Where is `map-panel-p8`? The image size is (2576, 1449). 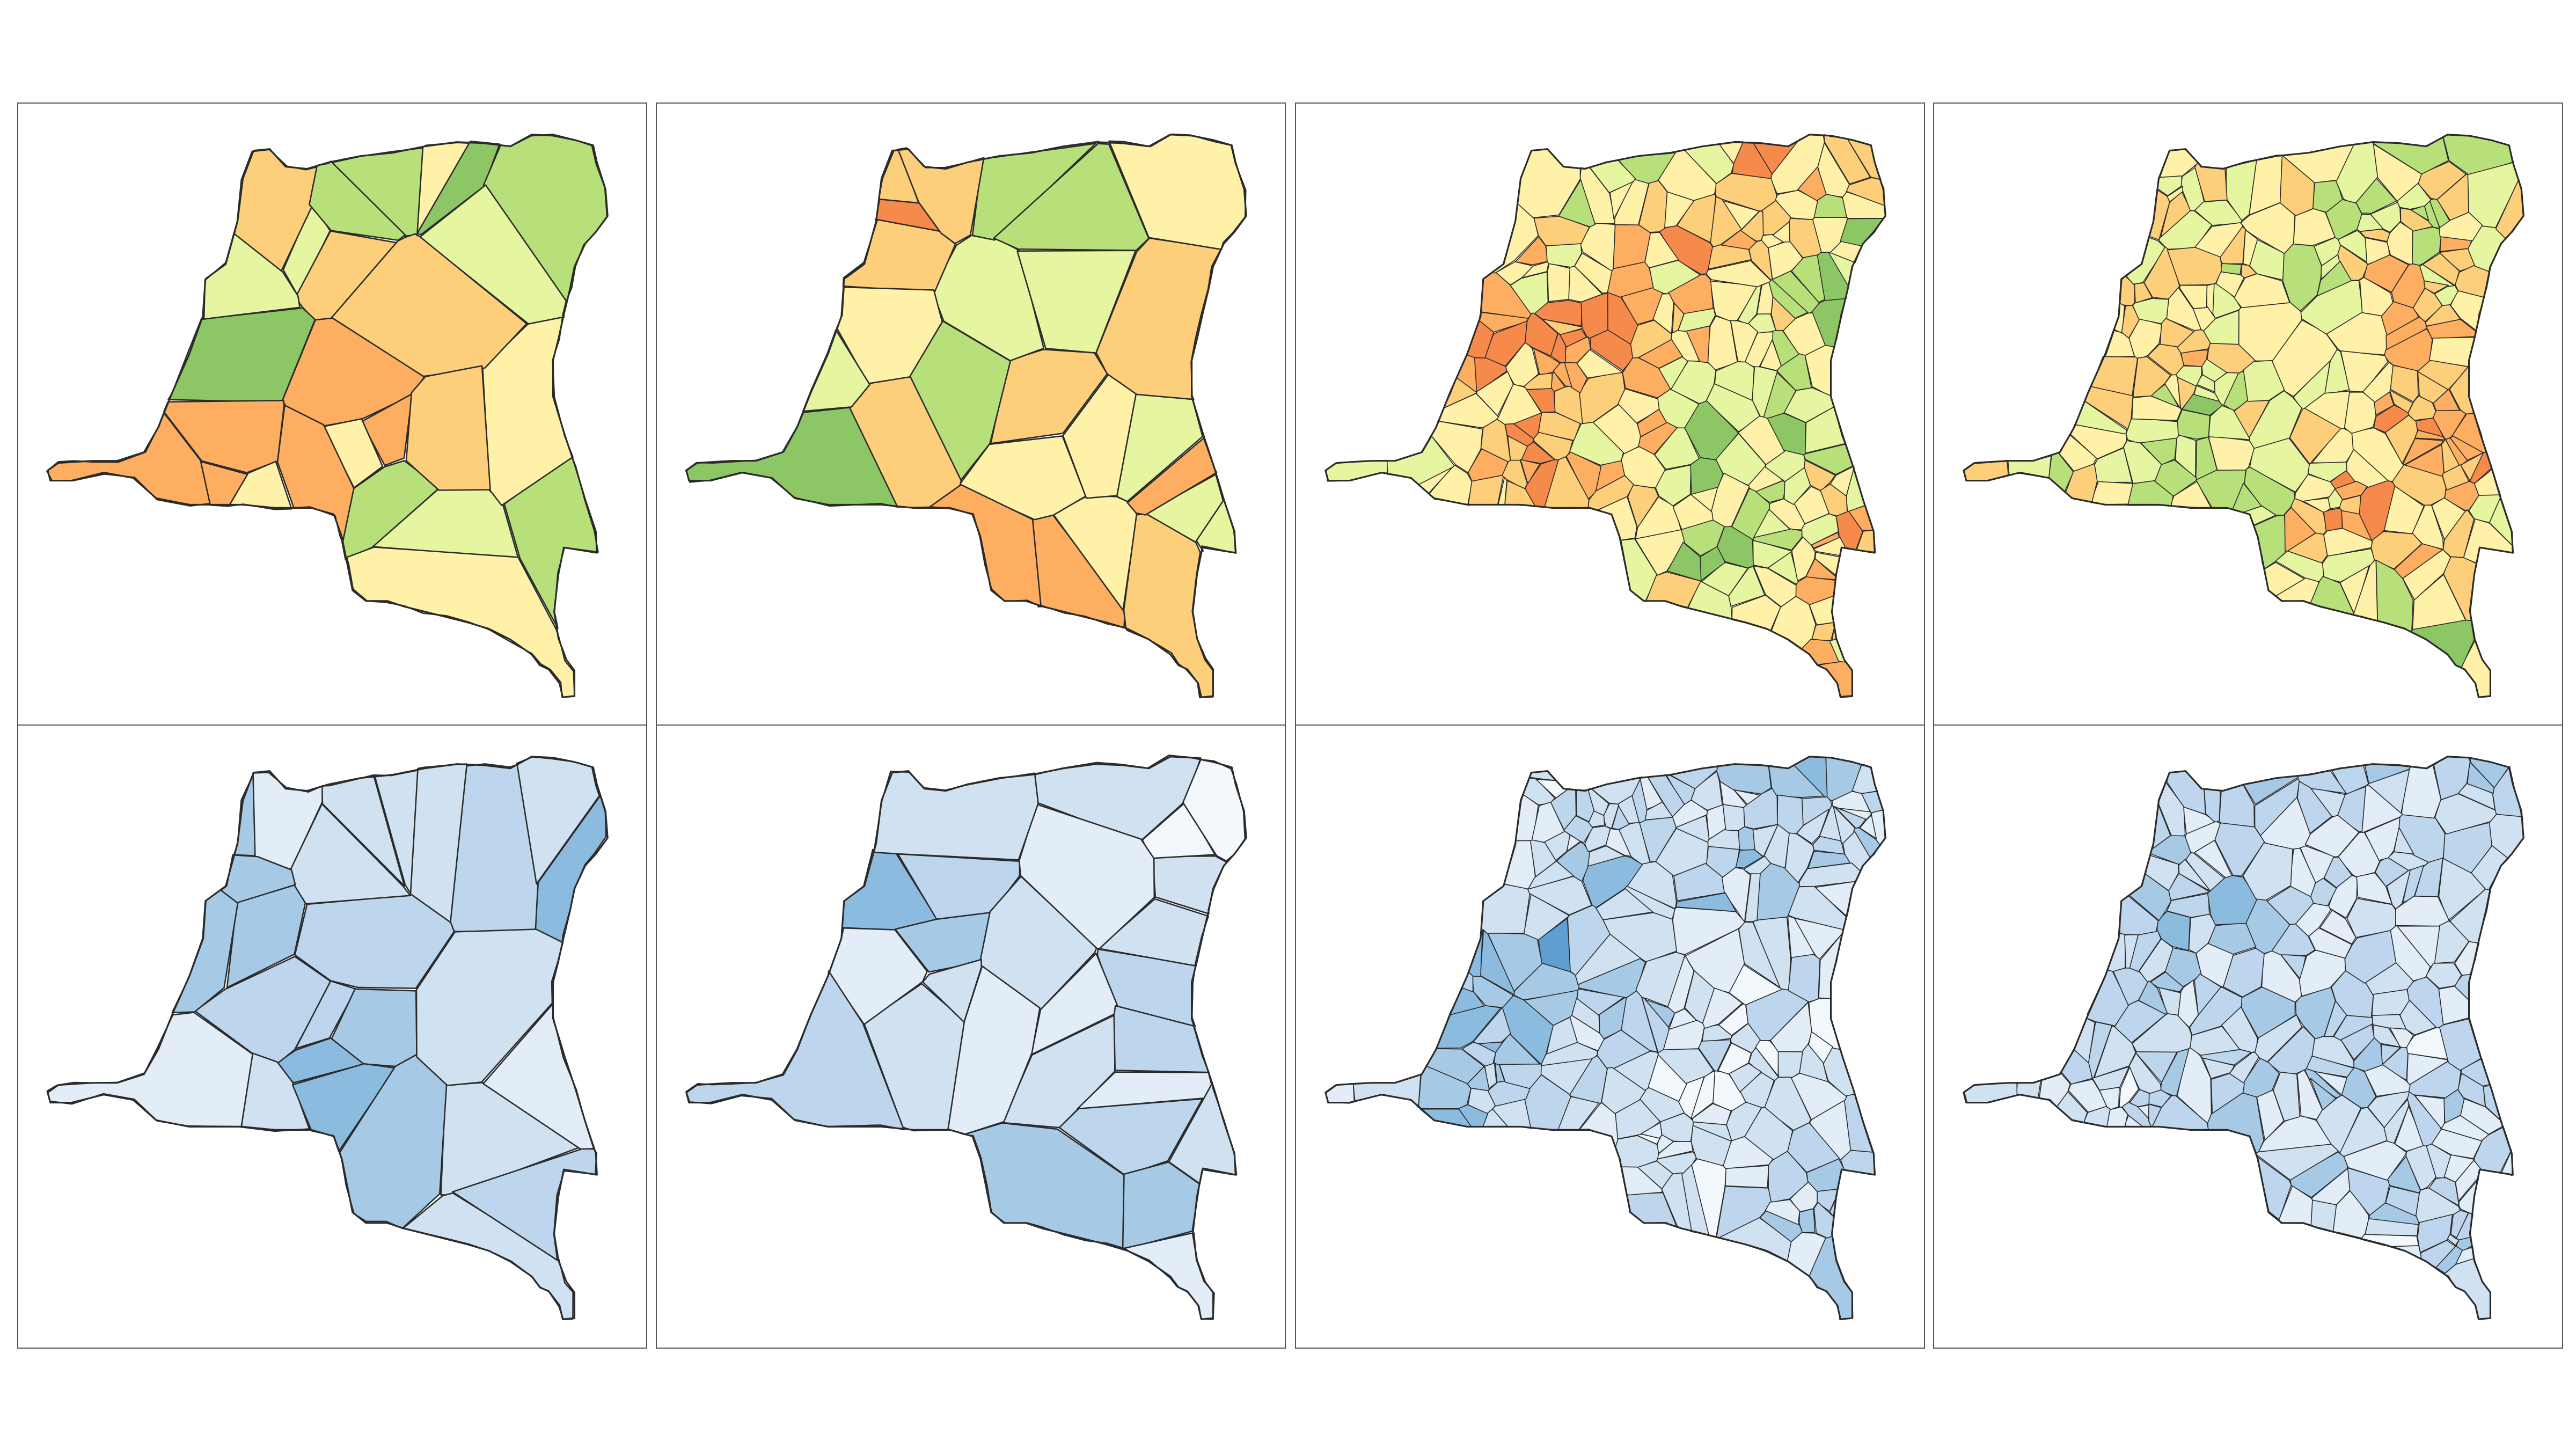 map-panel-p8 is located at coordinates (2248, 1036).